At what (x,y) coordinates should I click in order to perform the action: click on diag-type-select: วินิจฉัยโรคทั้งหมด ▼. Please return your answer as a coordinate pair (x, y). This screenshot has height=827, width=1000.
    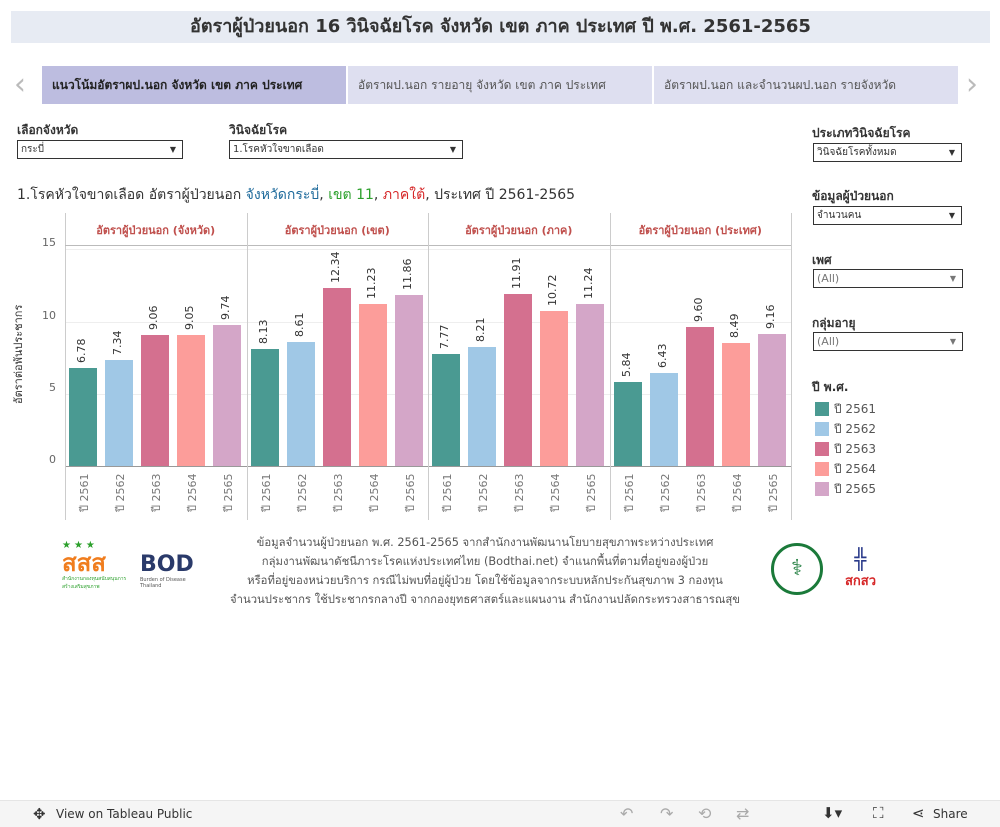
    Looking at the image, I should click on (887, 152).